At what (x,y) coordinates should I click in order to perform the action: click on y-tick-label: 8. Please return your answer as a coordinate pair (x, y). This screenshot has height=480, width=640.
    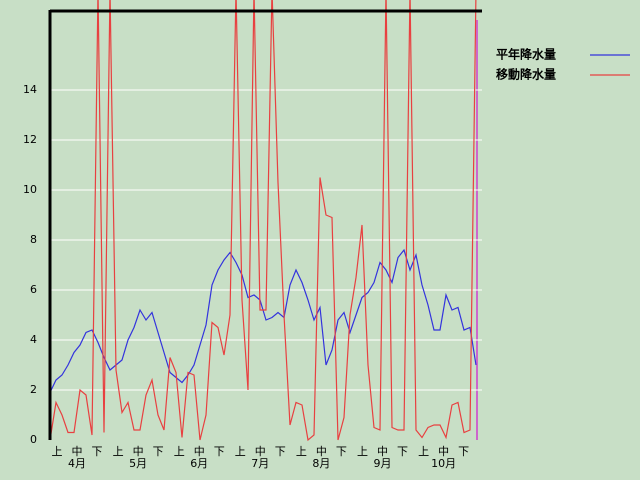
    Looking at the image, I should click on (33, 239).